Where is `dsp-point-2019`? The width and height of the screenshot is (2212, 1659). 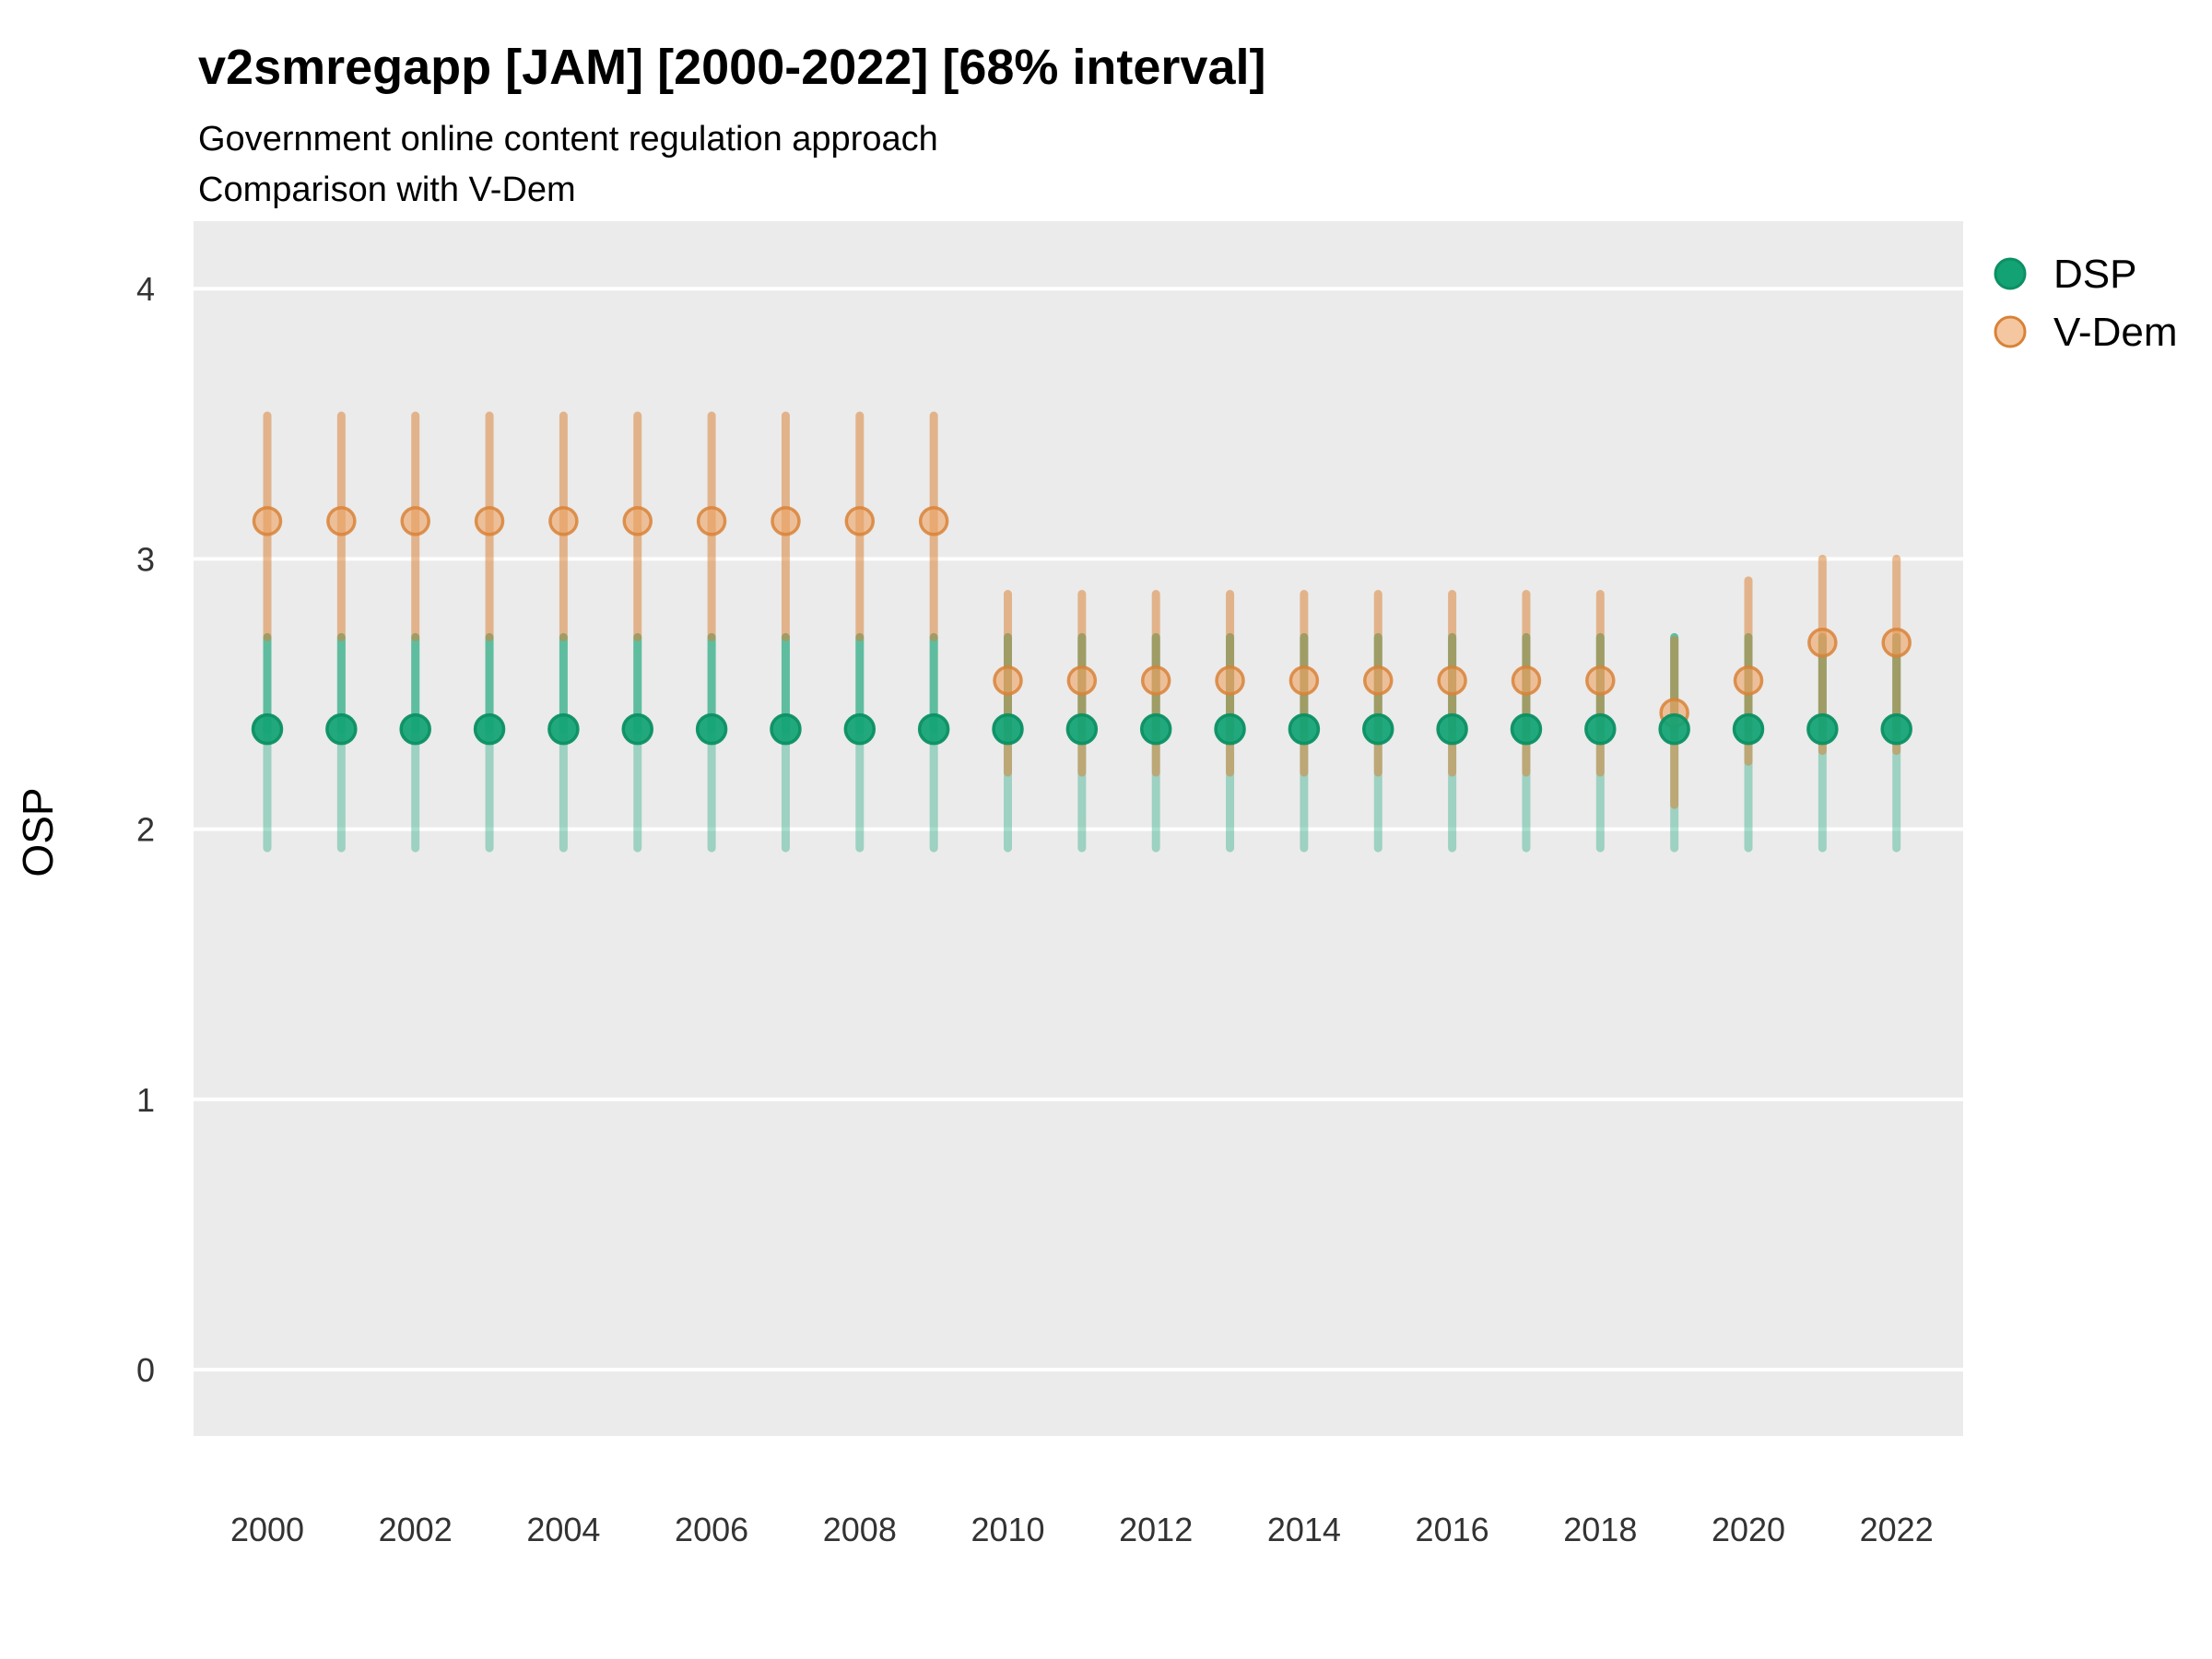 dsp-point-2019 is located at coordinates (1674, 729).